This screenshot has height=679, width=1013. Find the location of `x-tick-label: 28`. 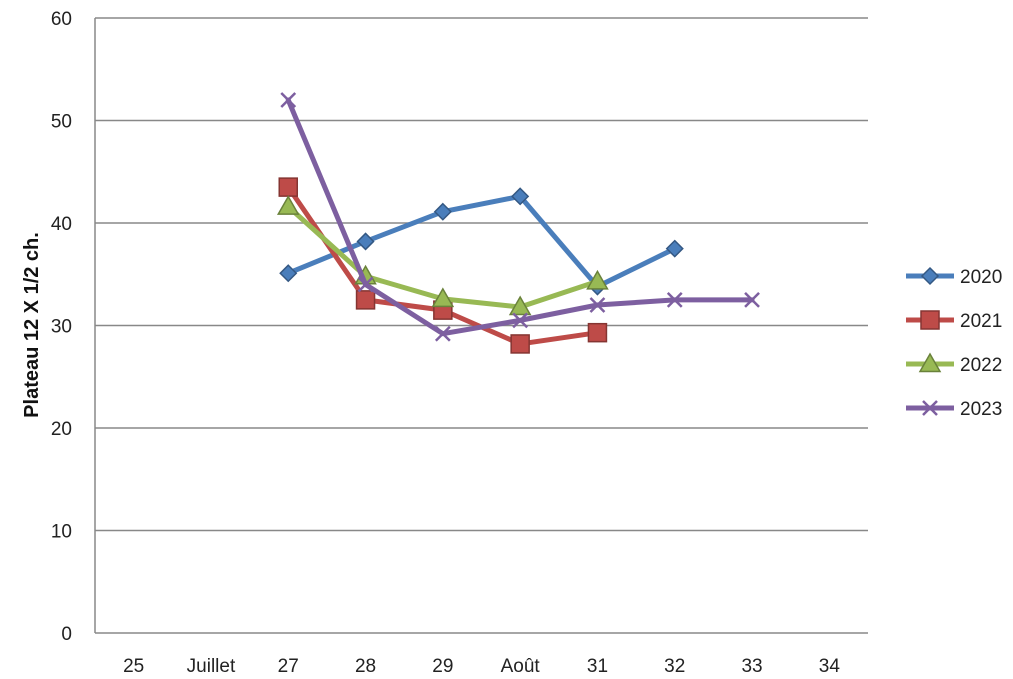

x-tick-label: 28 is located at coordinates (365, 666).